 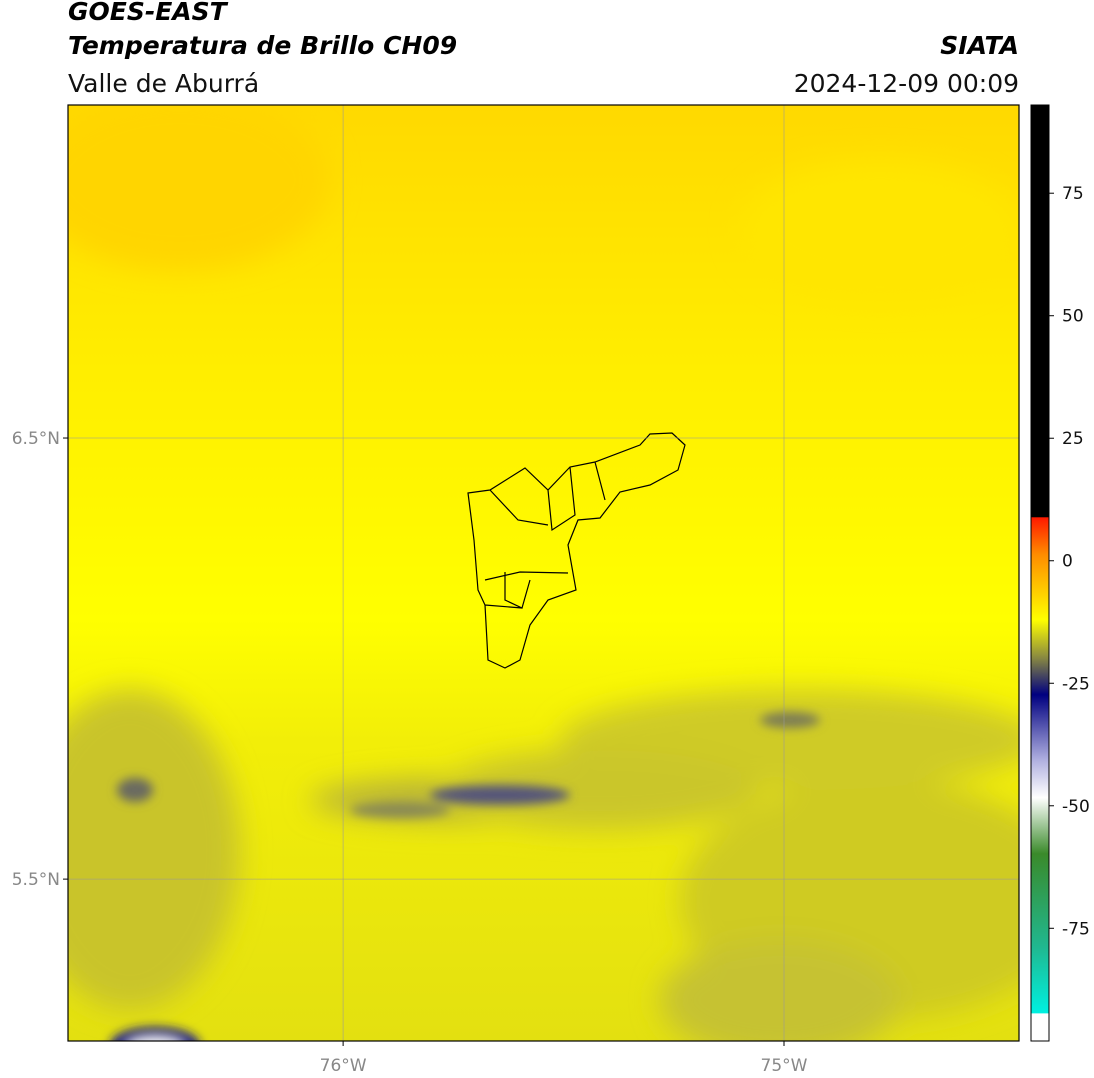 I want to click on colorbar-tick-label: 25, so click(x=1073, y=439).